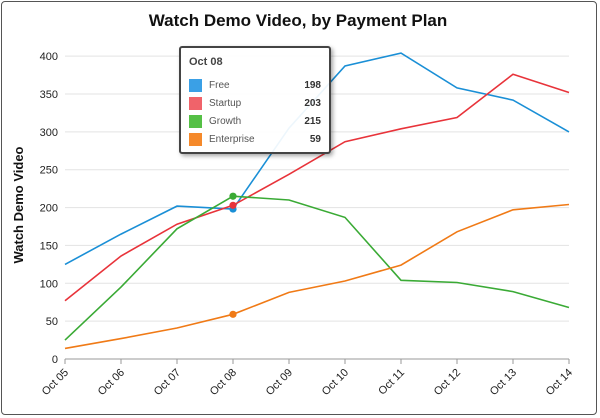 This screenshot has height=418, width=600. What do you see at coordinates (312, 103) in the screenshot?
I see `tooltip-series-value: 203` at bounding box center [312, 103].